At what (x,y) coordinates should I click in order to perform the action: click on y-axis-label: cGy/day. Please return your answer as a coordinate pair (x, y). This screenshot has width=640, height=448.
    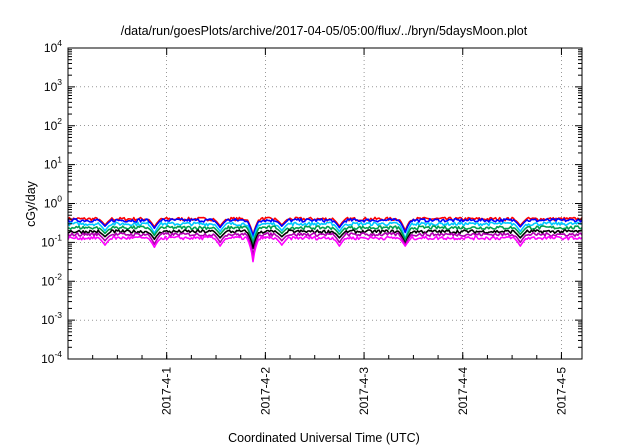
    Looking at the image, I should click on (31, 203).